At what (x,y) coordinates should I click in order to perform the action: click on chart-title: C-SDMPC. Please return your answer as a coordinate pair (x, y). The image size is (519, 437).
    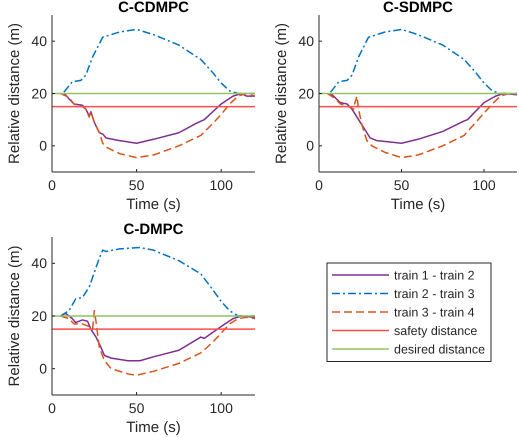
    Looking at the image, I should click on (418, 8).